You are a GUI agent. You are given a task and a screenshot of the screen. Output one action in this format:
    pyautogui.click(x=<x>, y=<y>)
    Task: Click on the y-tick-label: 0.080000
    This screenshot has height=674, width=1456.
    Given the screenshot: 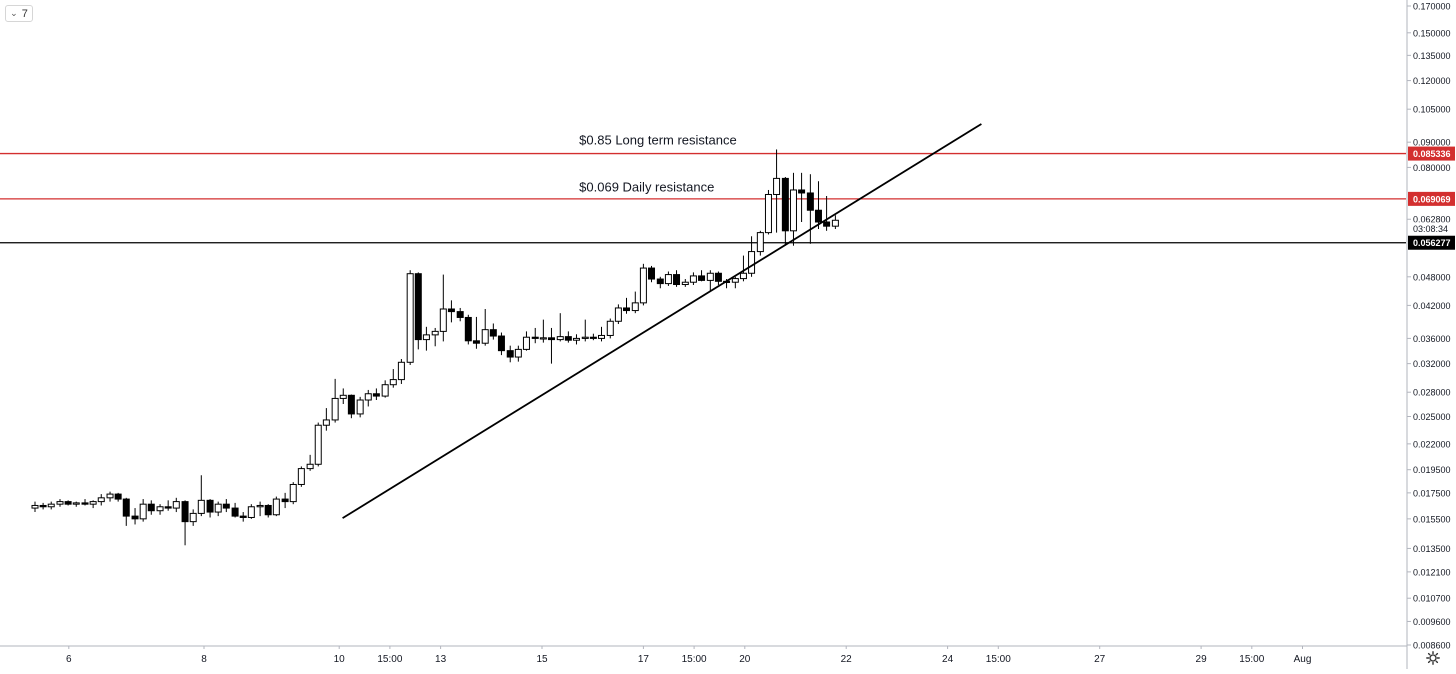 What is the action you would take?
    pyautogui.click(x=1432, y=168)
    